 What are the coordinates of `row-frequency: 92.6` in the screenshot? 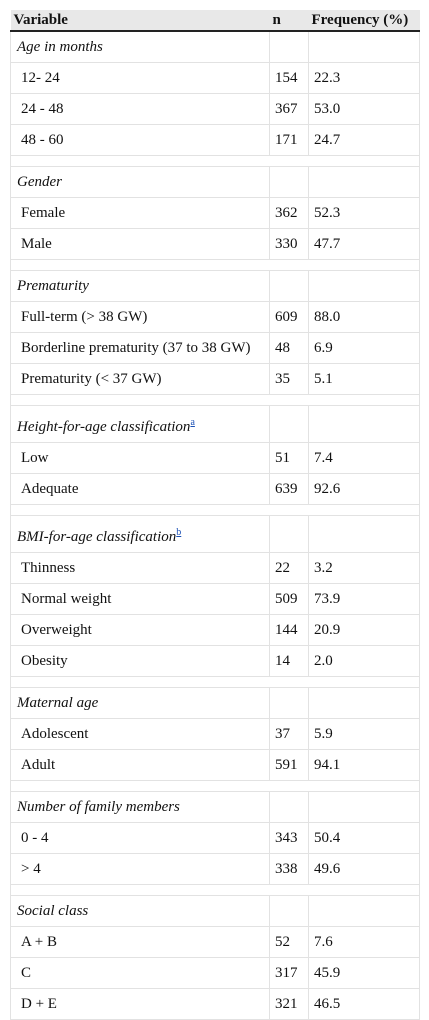 It's located at (364, 489).